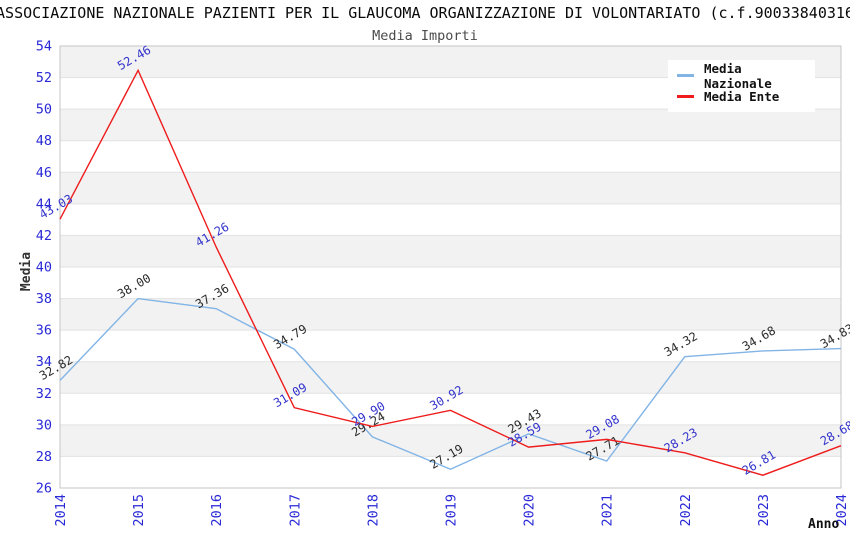  What do you see at coordinates (685, 96) in the screenshot?
I see `media-ente-line-swatch` at bounding box center [685, 96].